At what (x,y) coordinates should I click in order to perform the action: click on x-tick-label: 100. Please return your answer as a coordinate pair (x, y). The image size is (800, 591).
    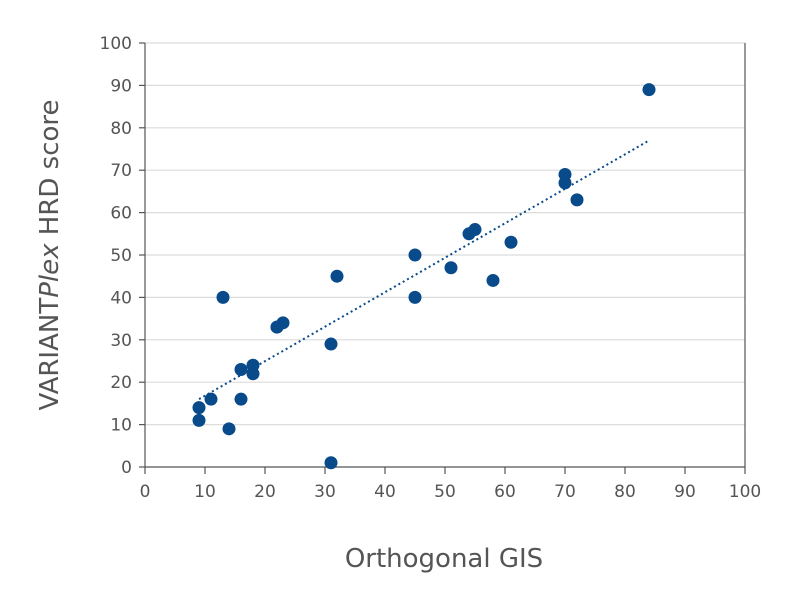
    Looking at the image, I should click on (745, 492).